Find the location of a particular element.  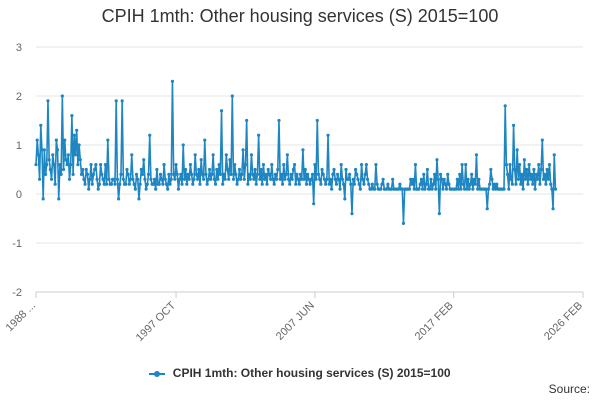

y-tick-label: 0 is located at coordinates (19, 195).